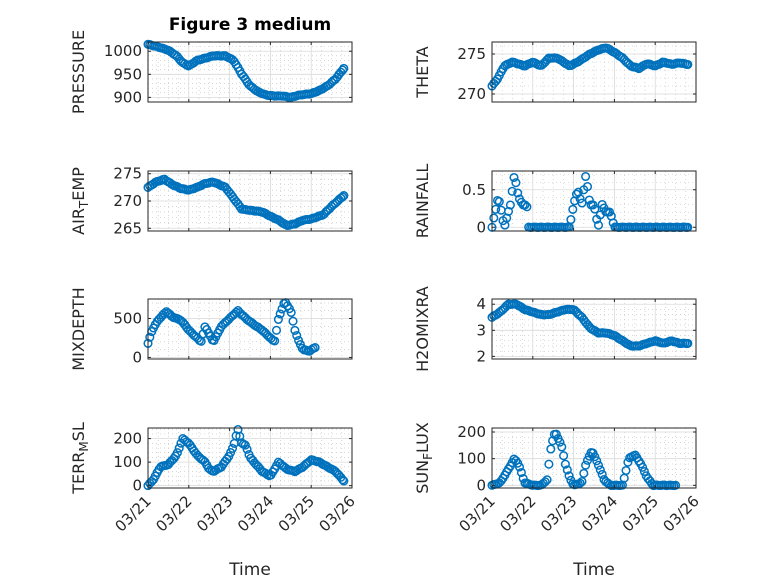 The height and width of the screenshot is (583, 778). What do you see at coordinates (594, 72) in the screenshot?
I see `top-right-axes-frame` at bounding box center [594, 72].